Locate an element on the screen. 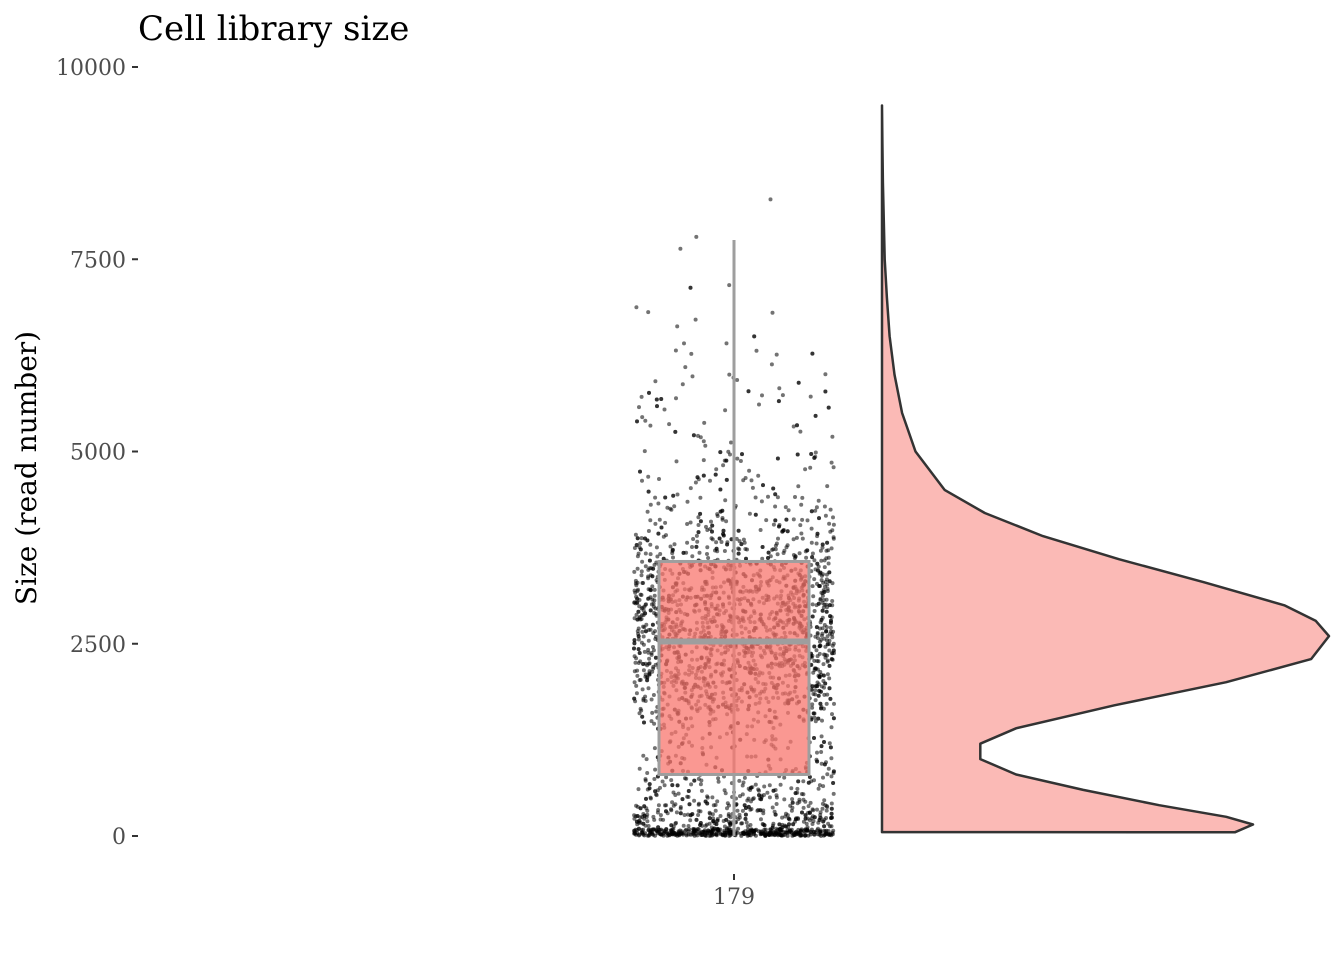  y-tick-label: 10000 is located at coordinates (91, 68).